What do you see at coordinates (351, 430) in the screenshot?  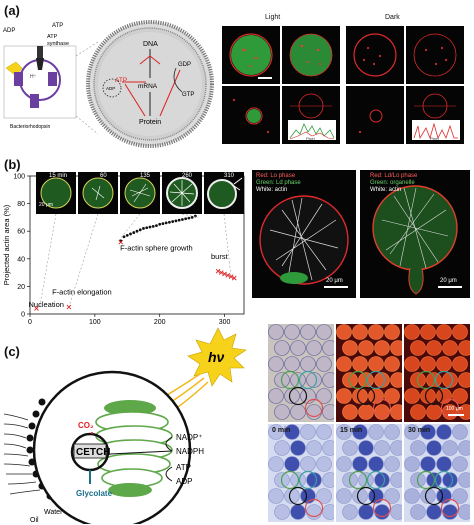 I see `time-label-15: 15 min` at bounding box center [351, 430].